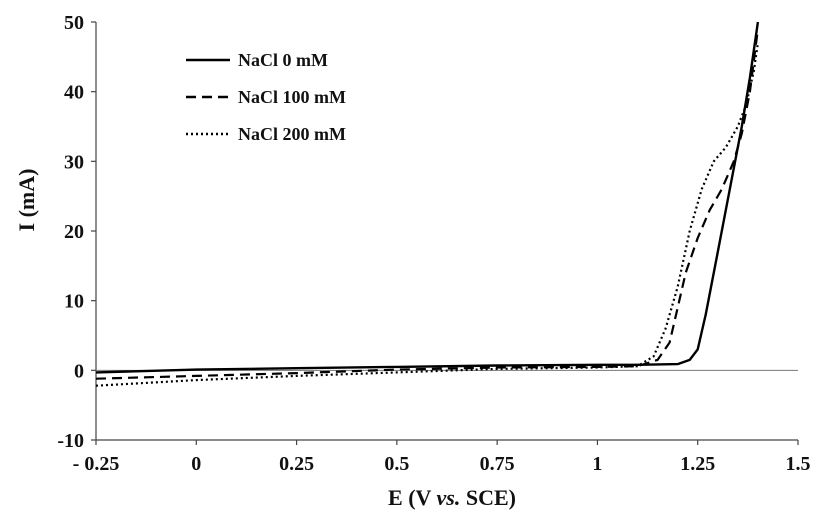 This screenshot has width=824, height=520. What do you see at coordinates (488, 497) in the screenshot?
I see `x-axis-title-part: SCE)` at bounding box center [488, 497].